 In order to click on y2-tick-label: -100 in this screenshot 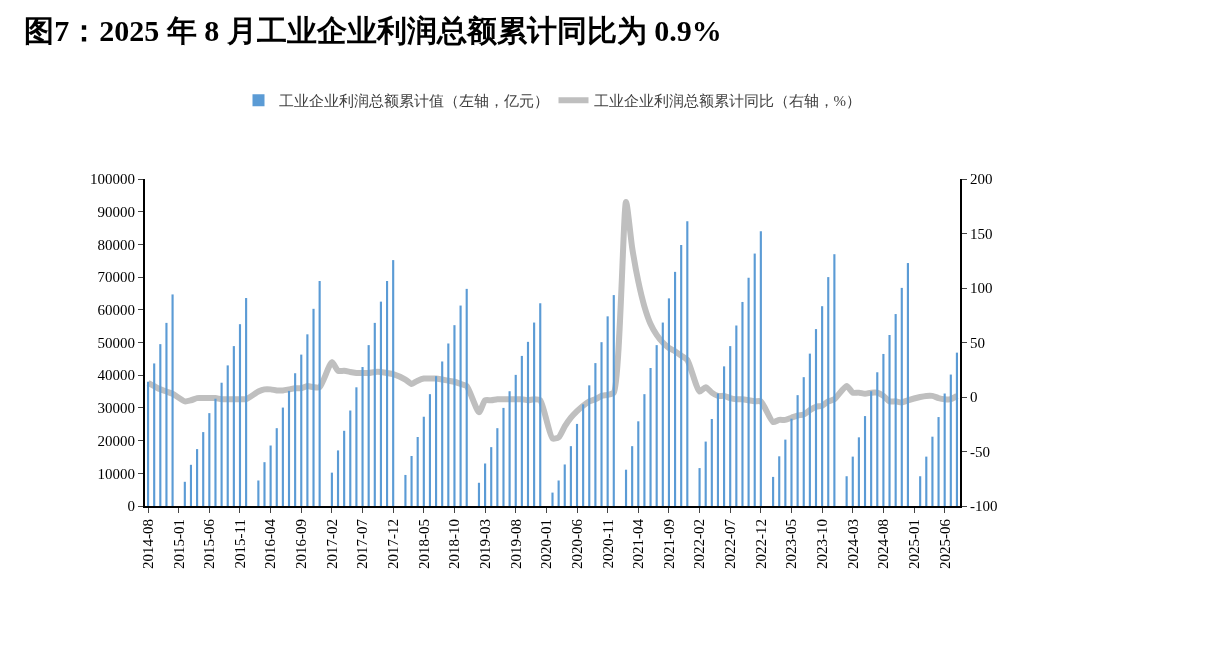, I will do `click(984, 506)`.